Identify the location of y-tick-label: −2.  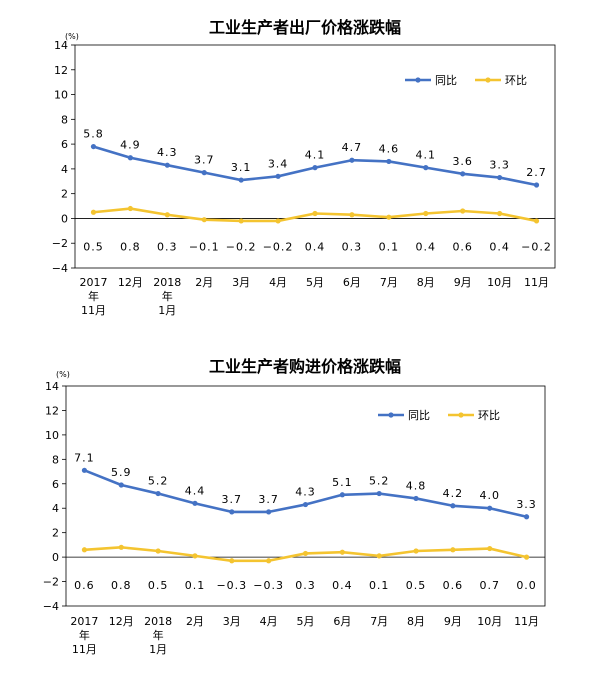
(51, 582).